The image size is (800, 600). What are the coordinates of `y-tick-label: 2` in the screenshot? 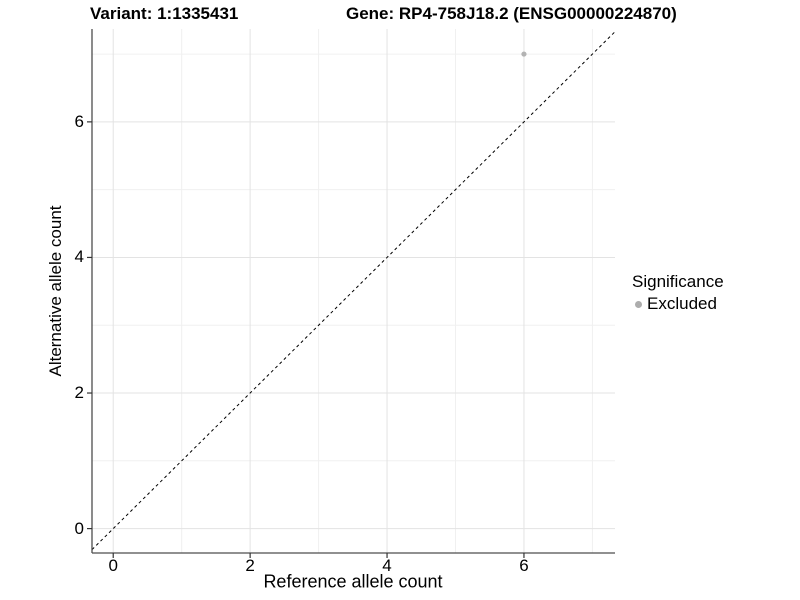 It's located at (79, 393).